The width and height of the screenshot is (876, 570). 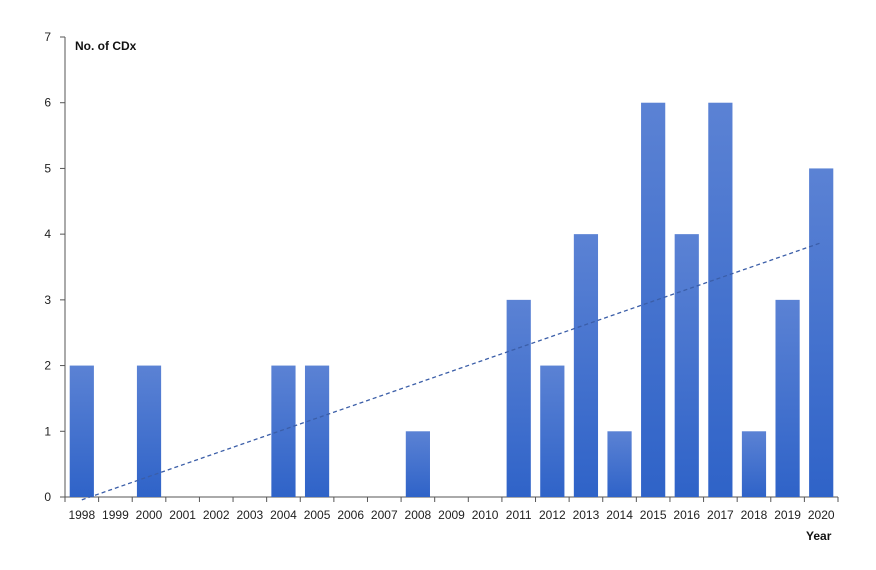 I want to click on bar-2012, so click(x=552, y=431).